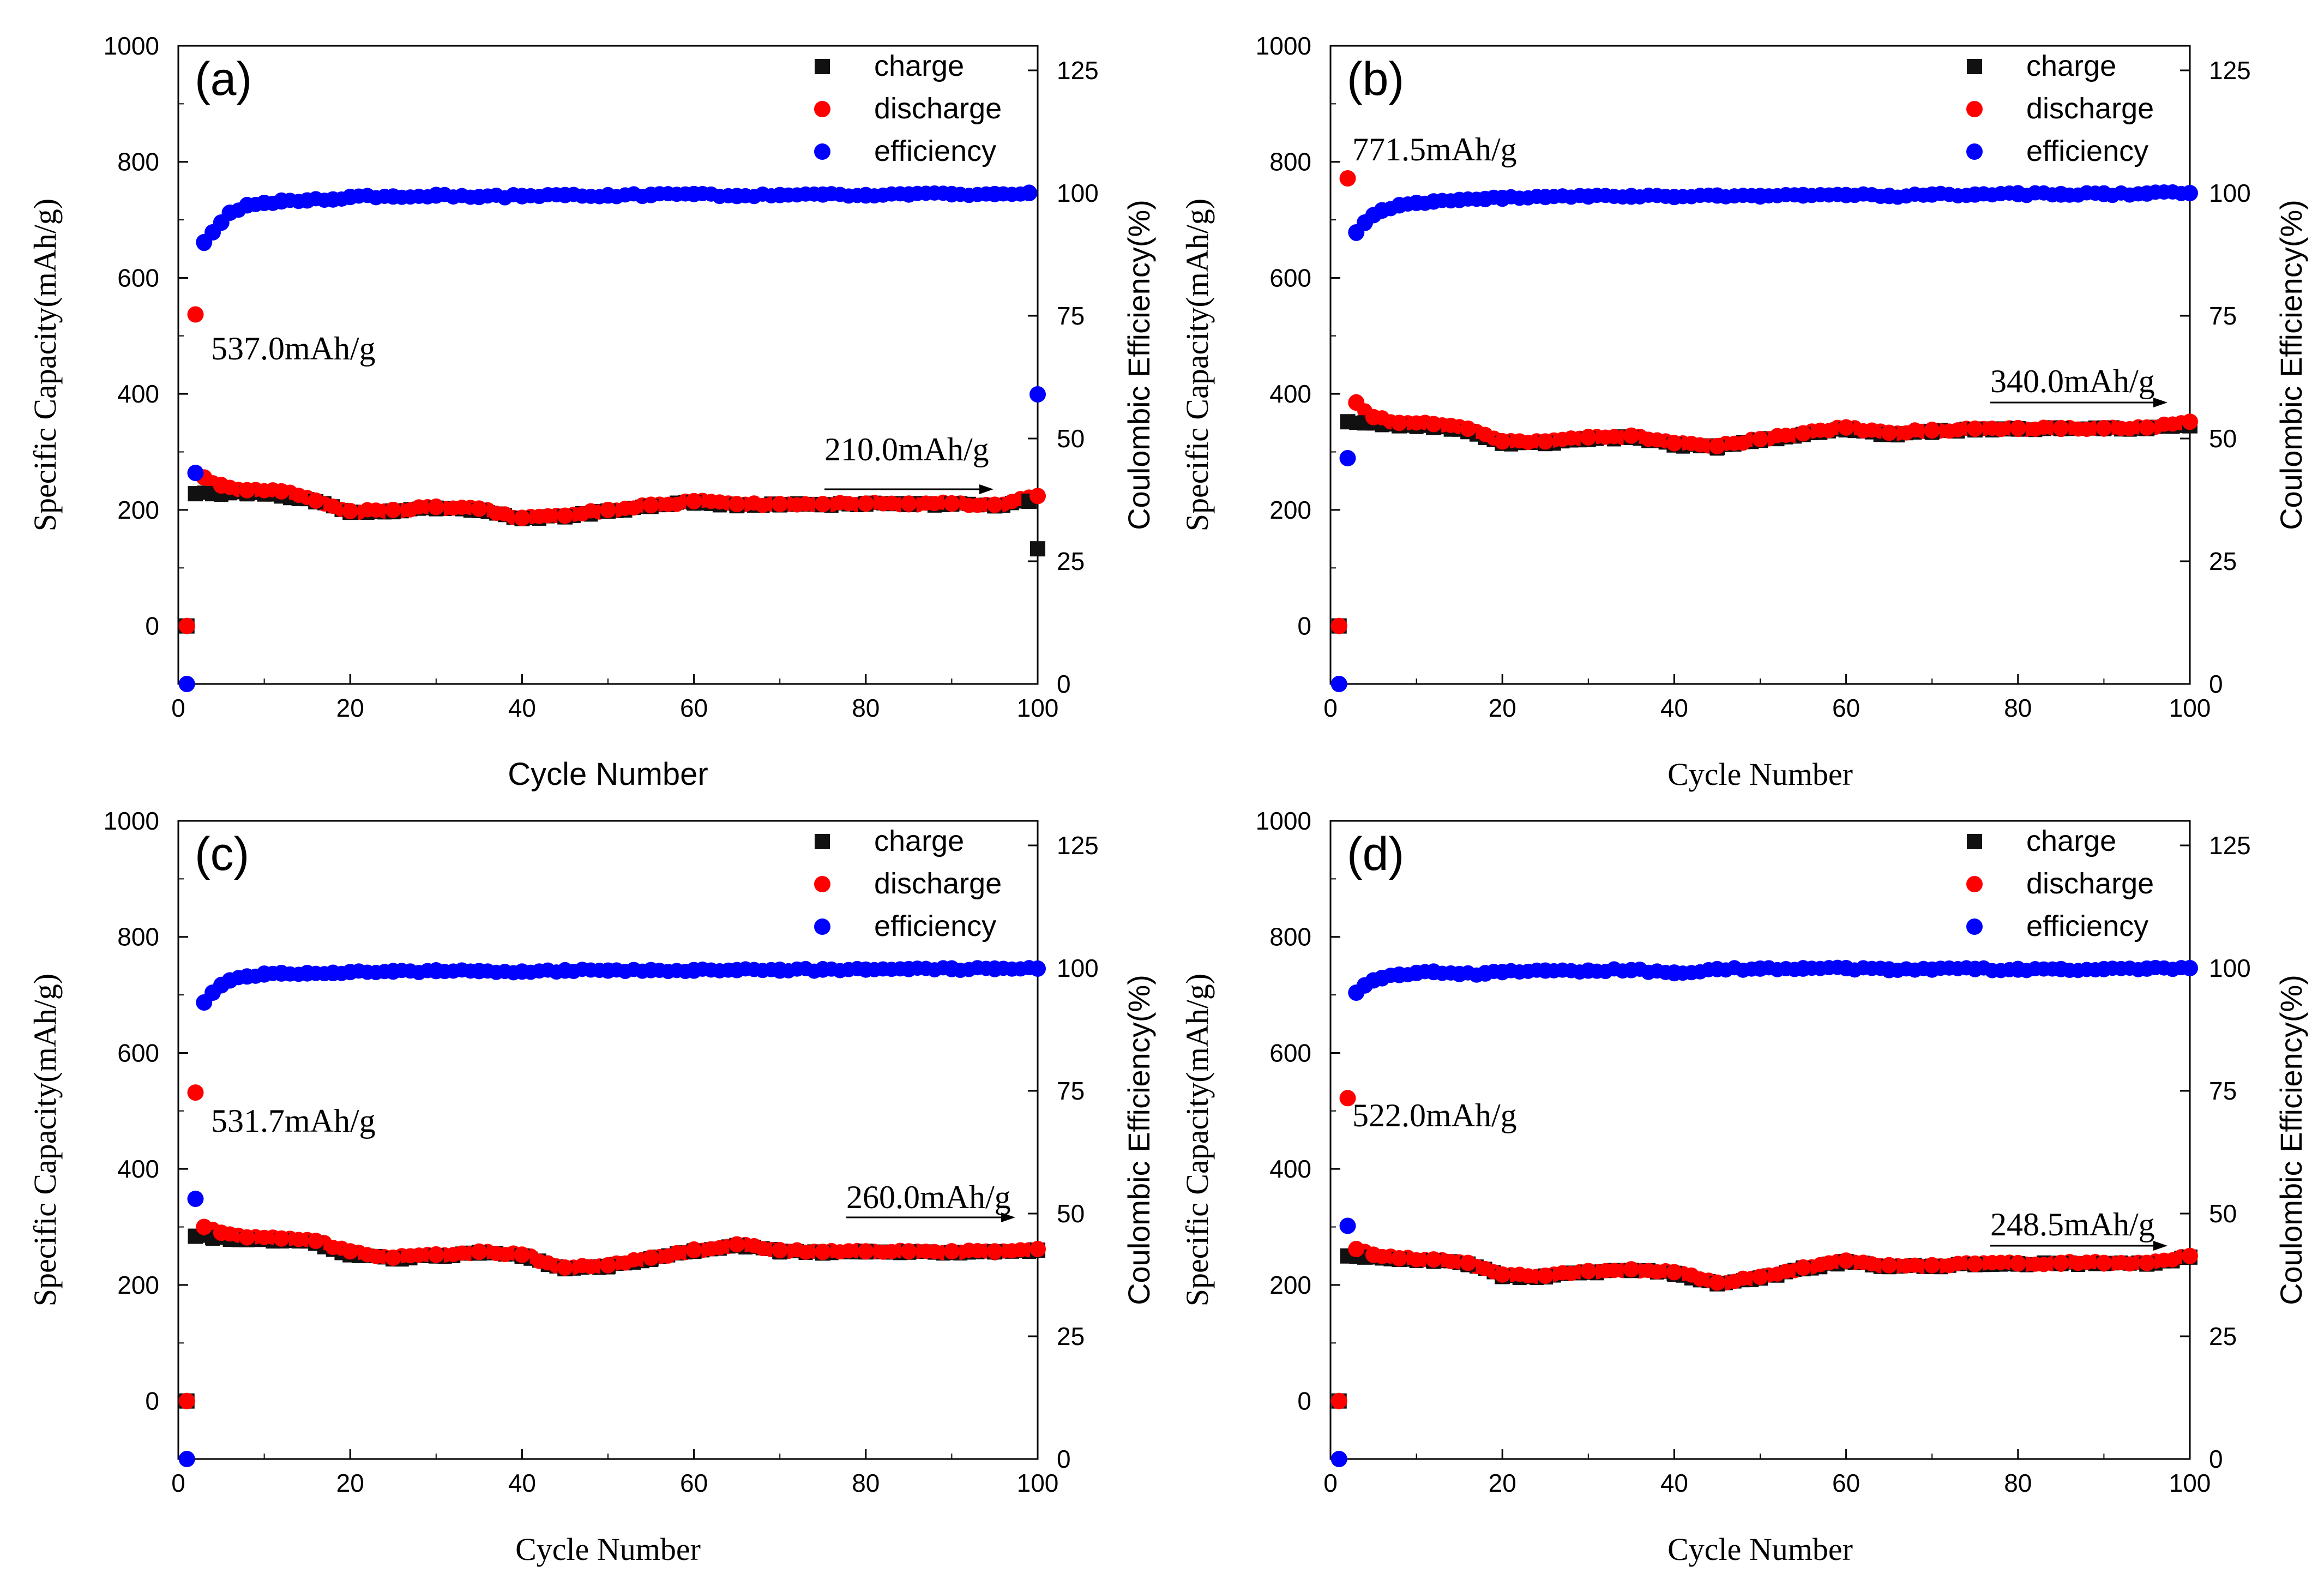 This screenshot has height=1591, width=2324. What do you see at coordinates (1434, 1115) in the screenshot?
I see `annotation-initial-capacity: 522.0mAh/g` at bounding box center [1434, 1115].